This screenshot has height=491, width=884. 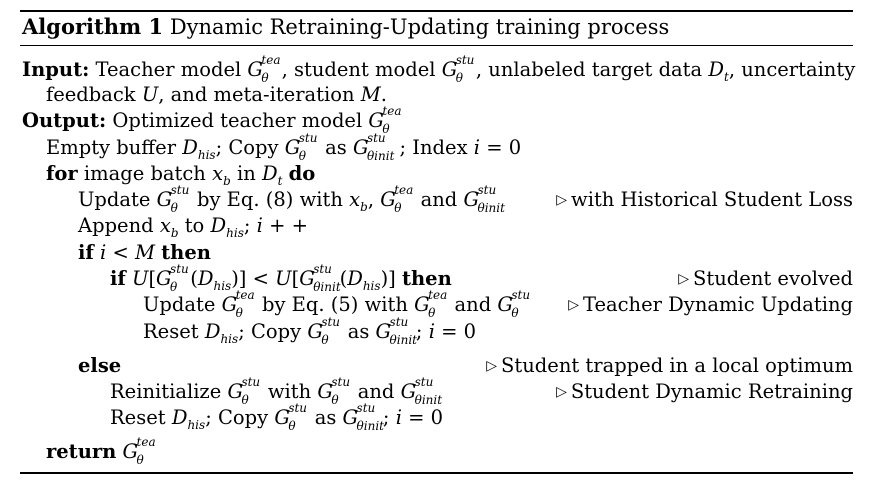 I want to click on line-else: else, so click(x=100, y=365).